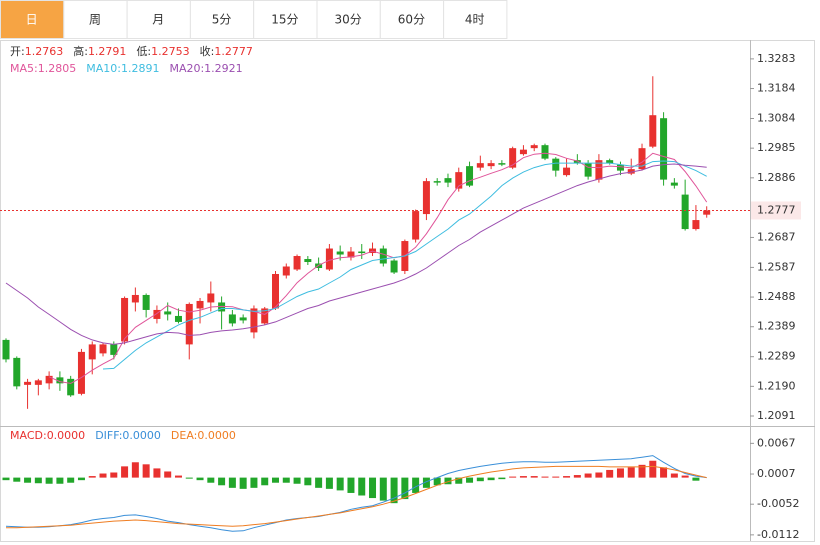 The width and height of the screenshot is (820, 545). Describe the element at coordinates (80, 51) in the screenshot. I see `ohlc-legend-label: 高:` at that location.